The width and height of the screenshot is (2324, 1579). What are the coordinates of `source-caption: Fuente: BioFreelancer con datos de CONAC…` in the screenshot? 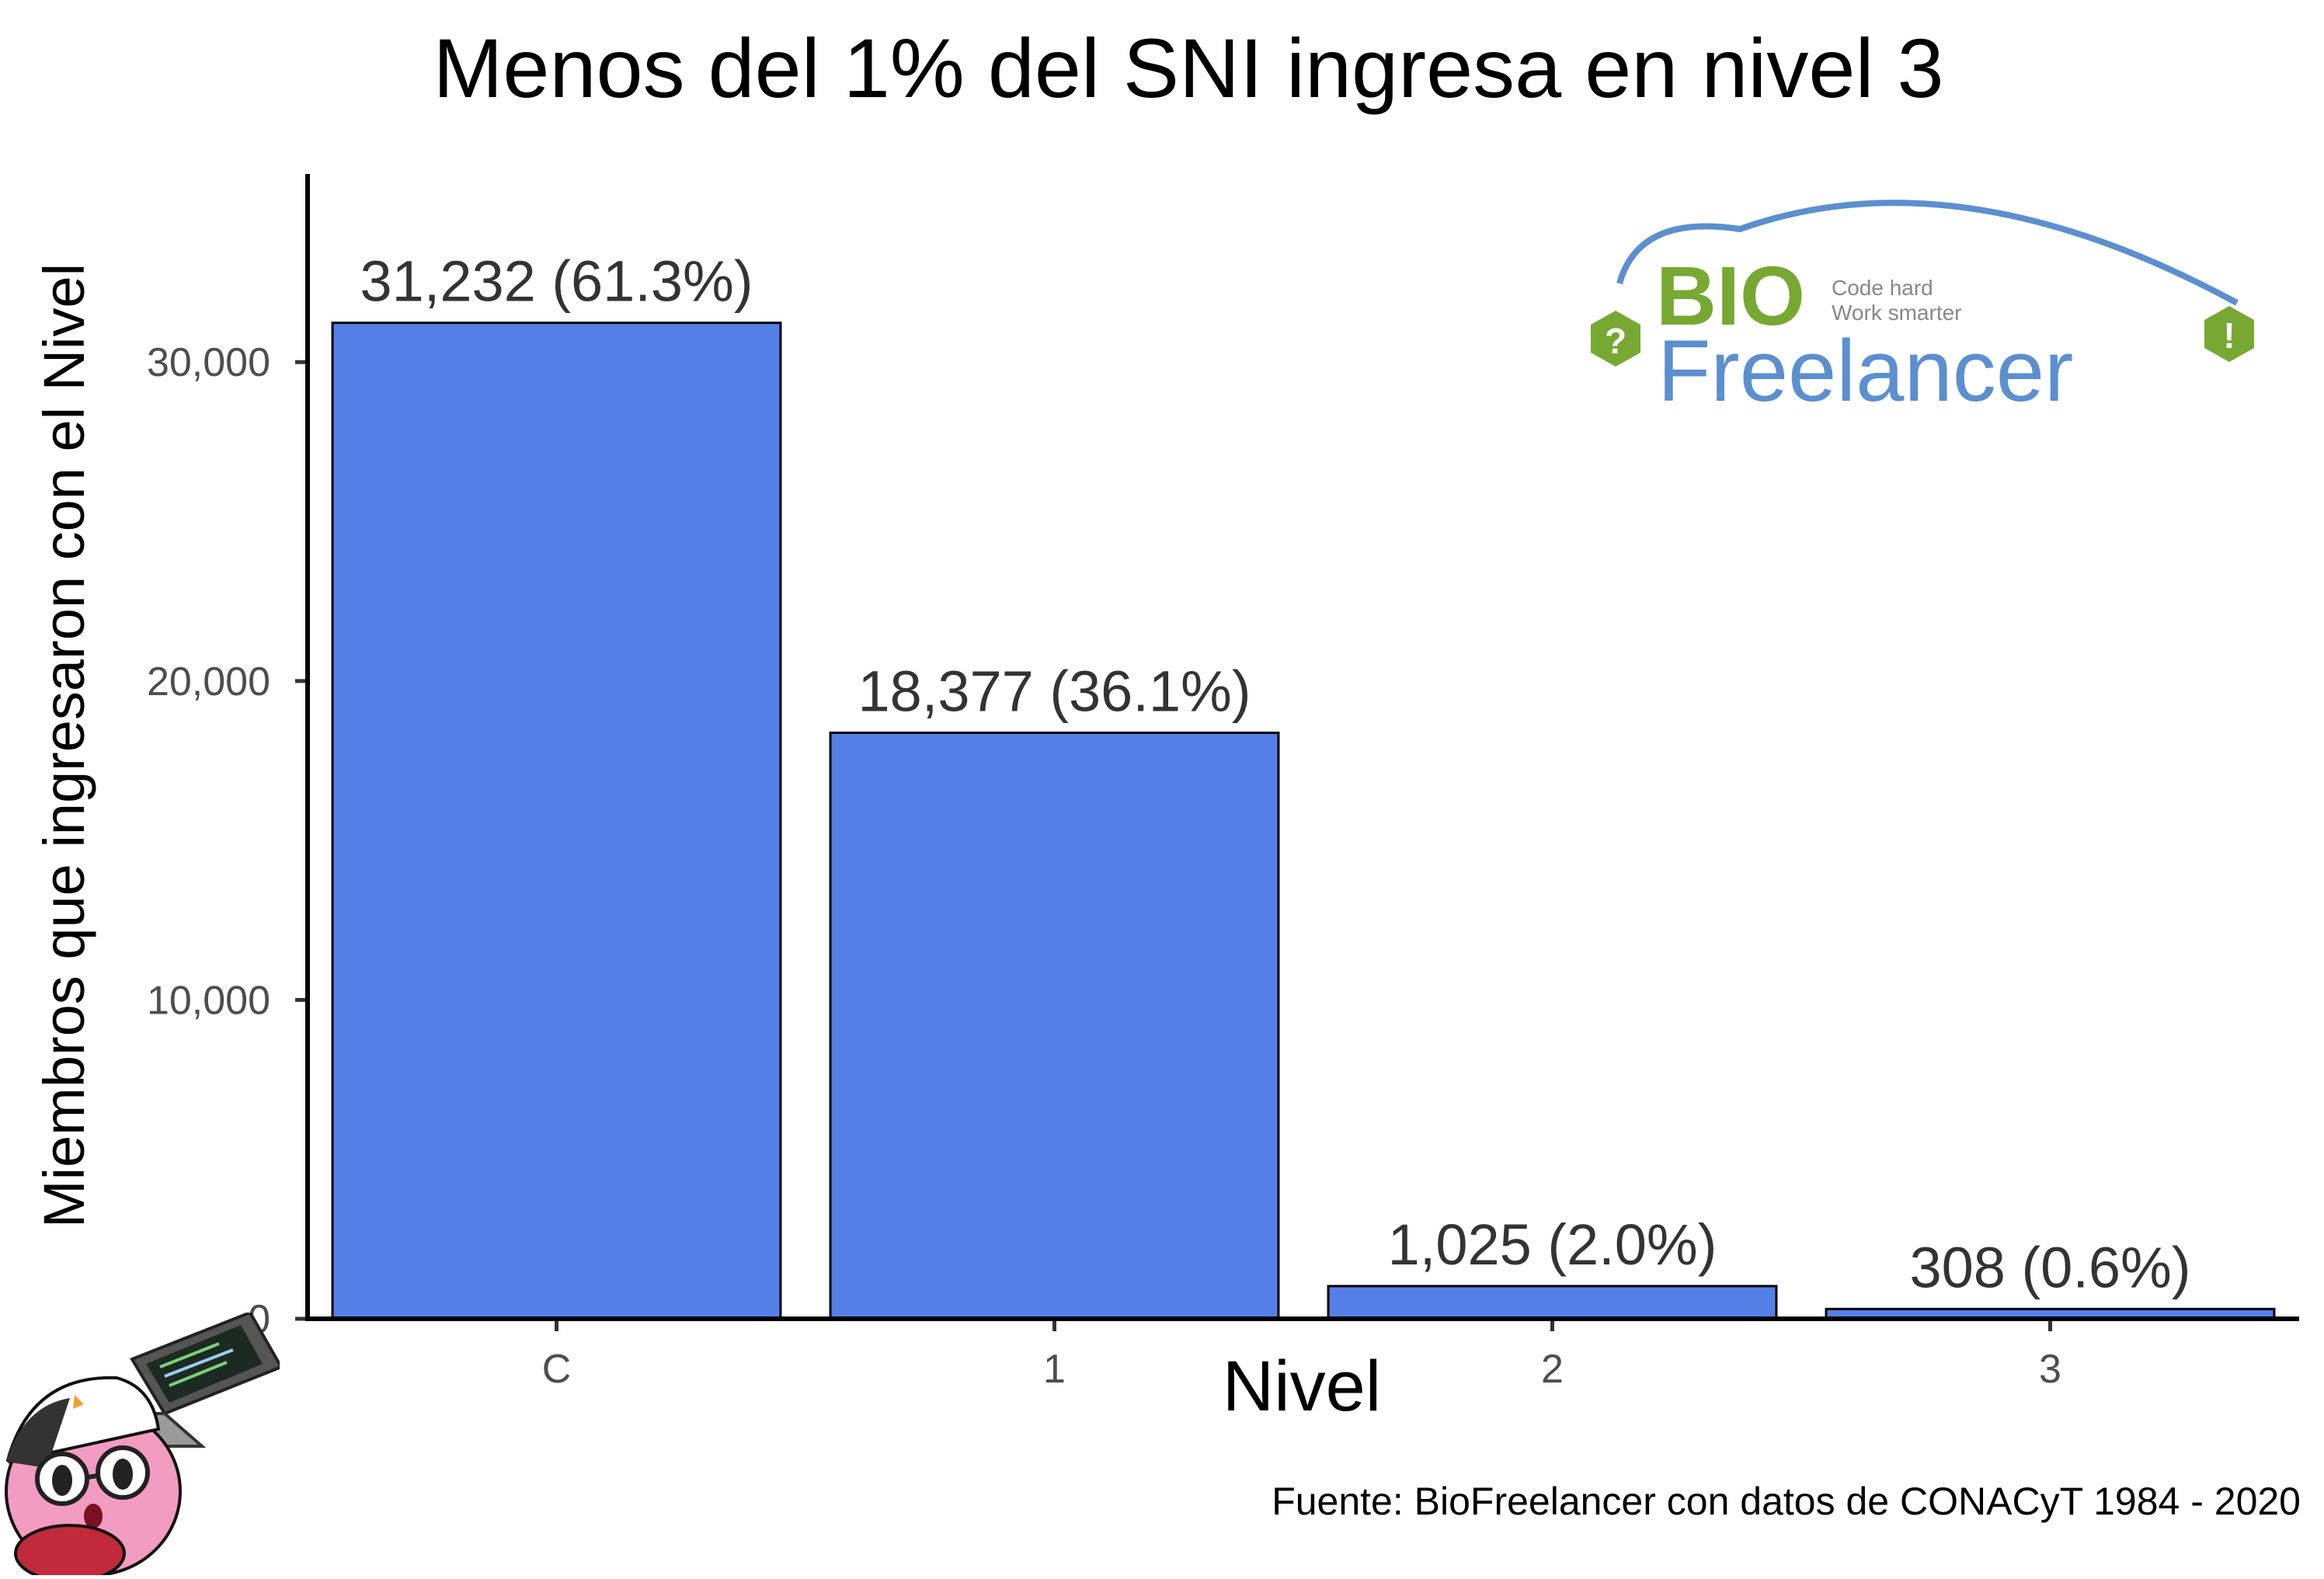 It's located at (1786, 1501).